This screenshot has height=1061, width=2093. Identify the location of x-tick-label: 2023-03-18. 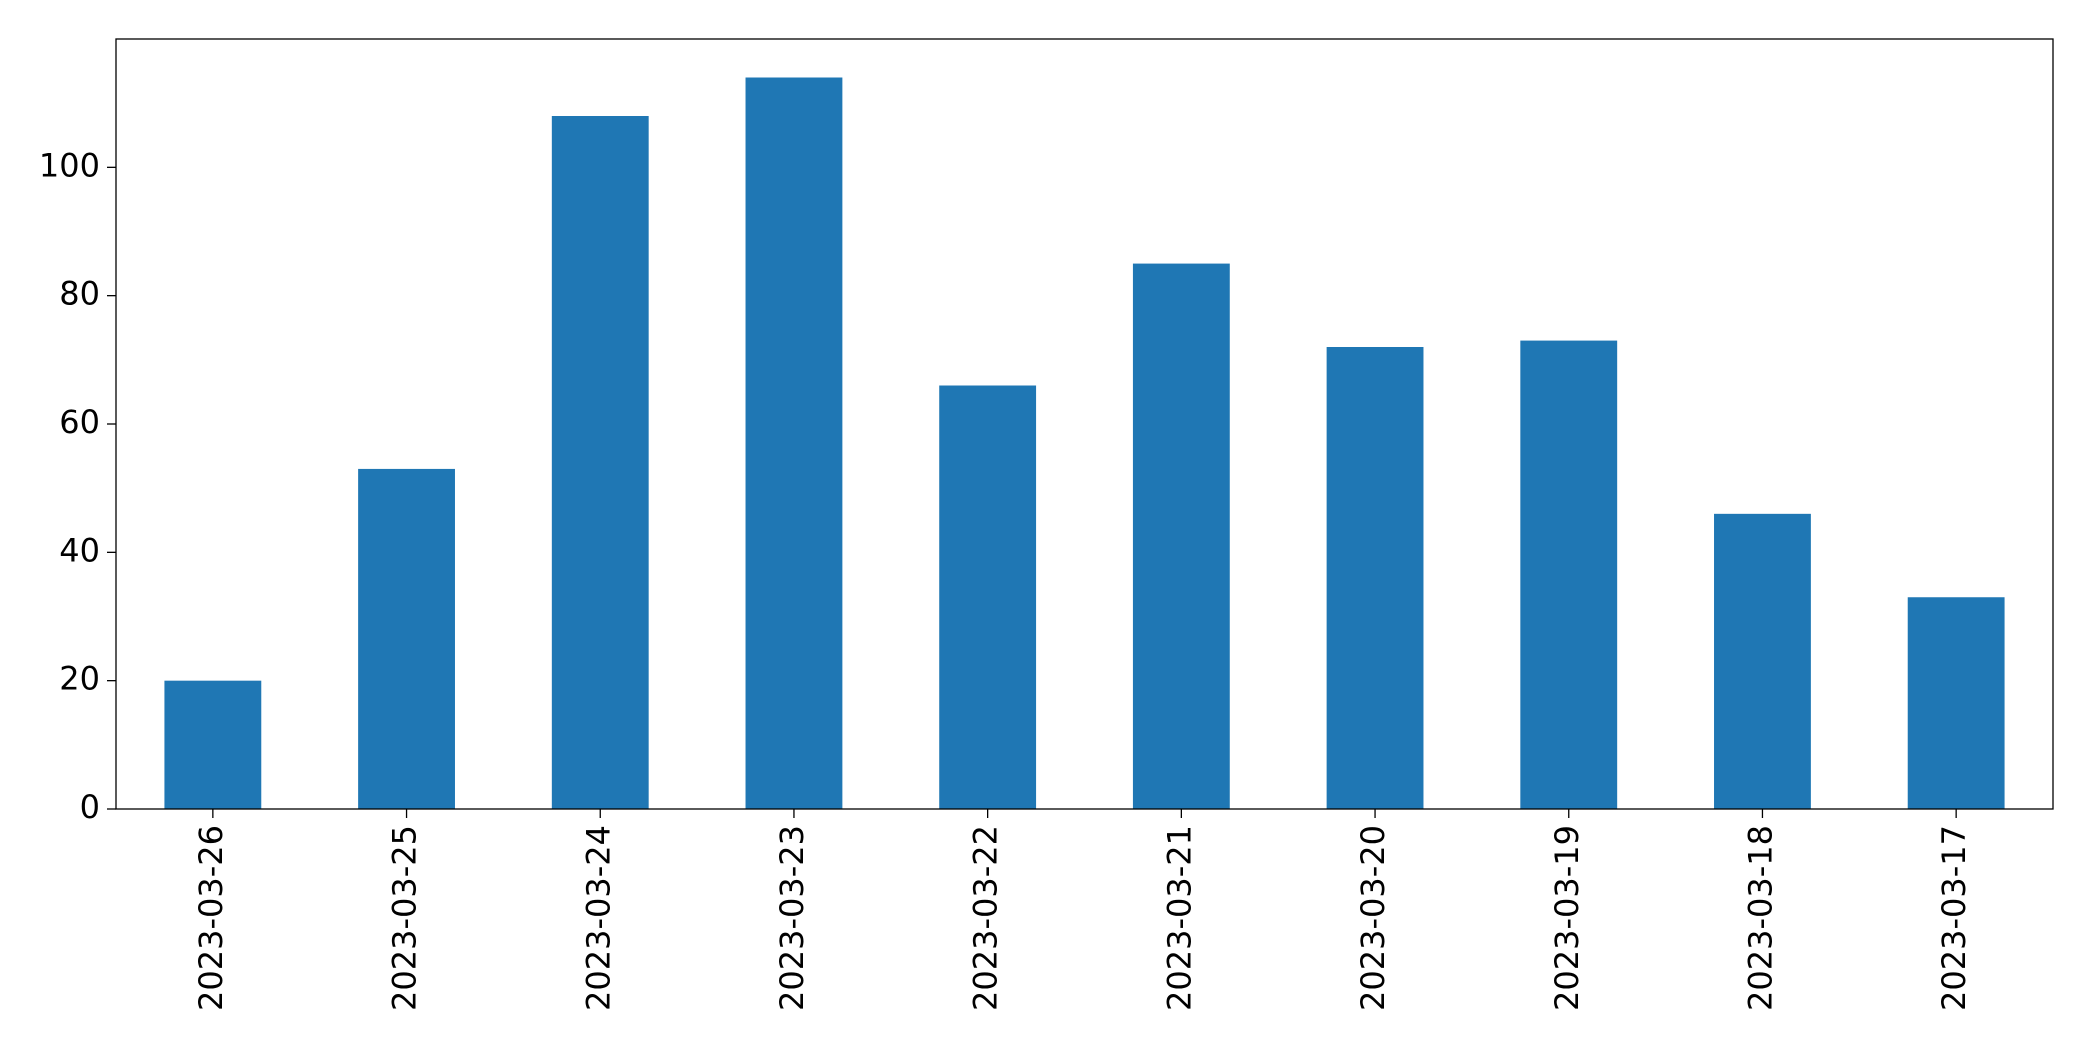
(1760, 918).